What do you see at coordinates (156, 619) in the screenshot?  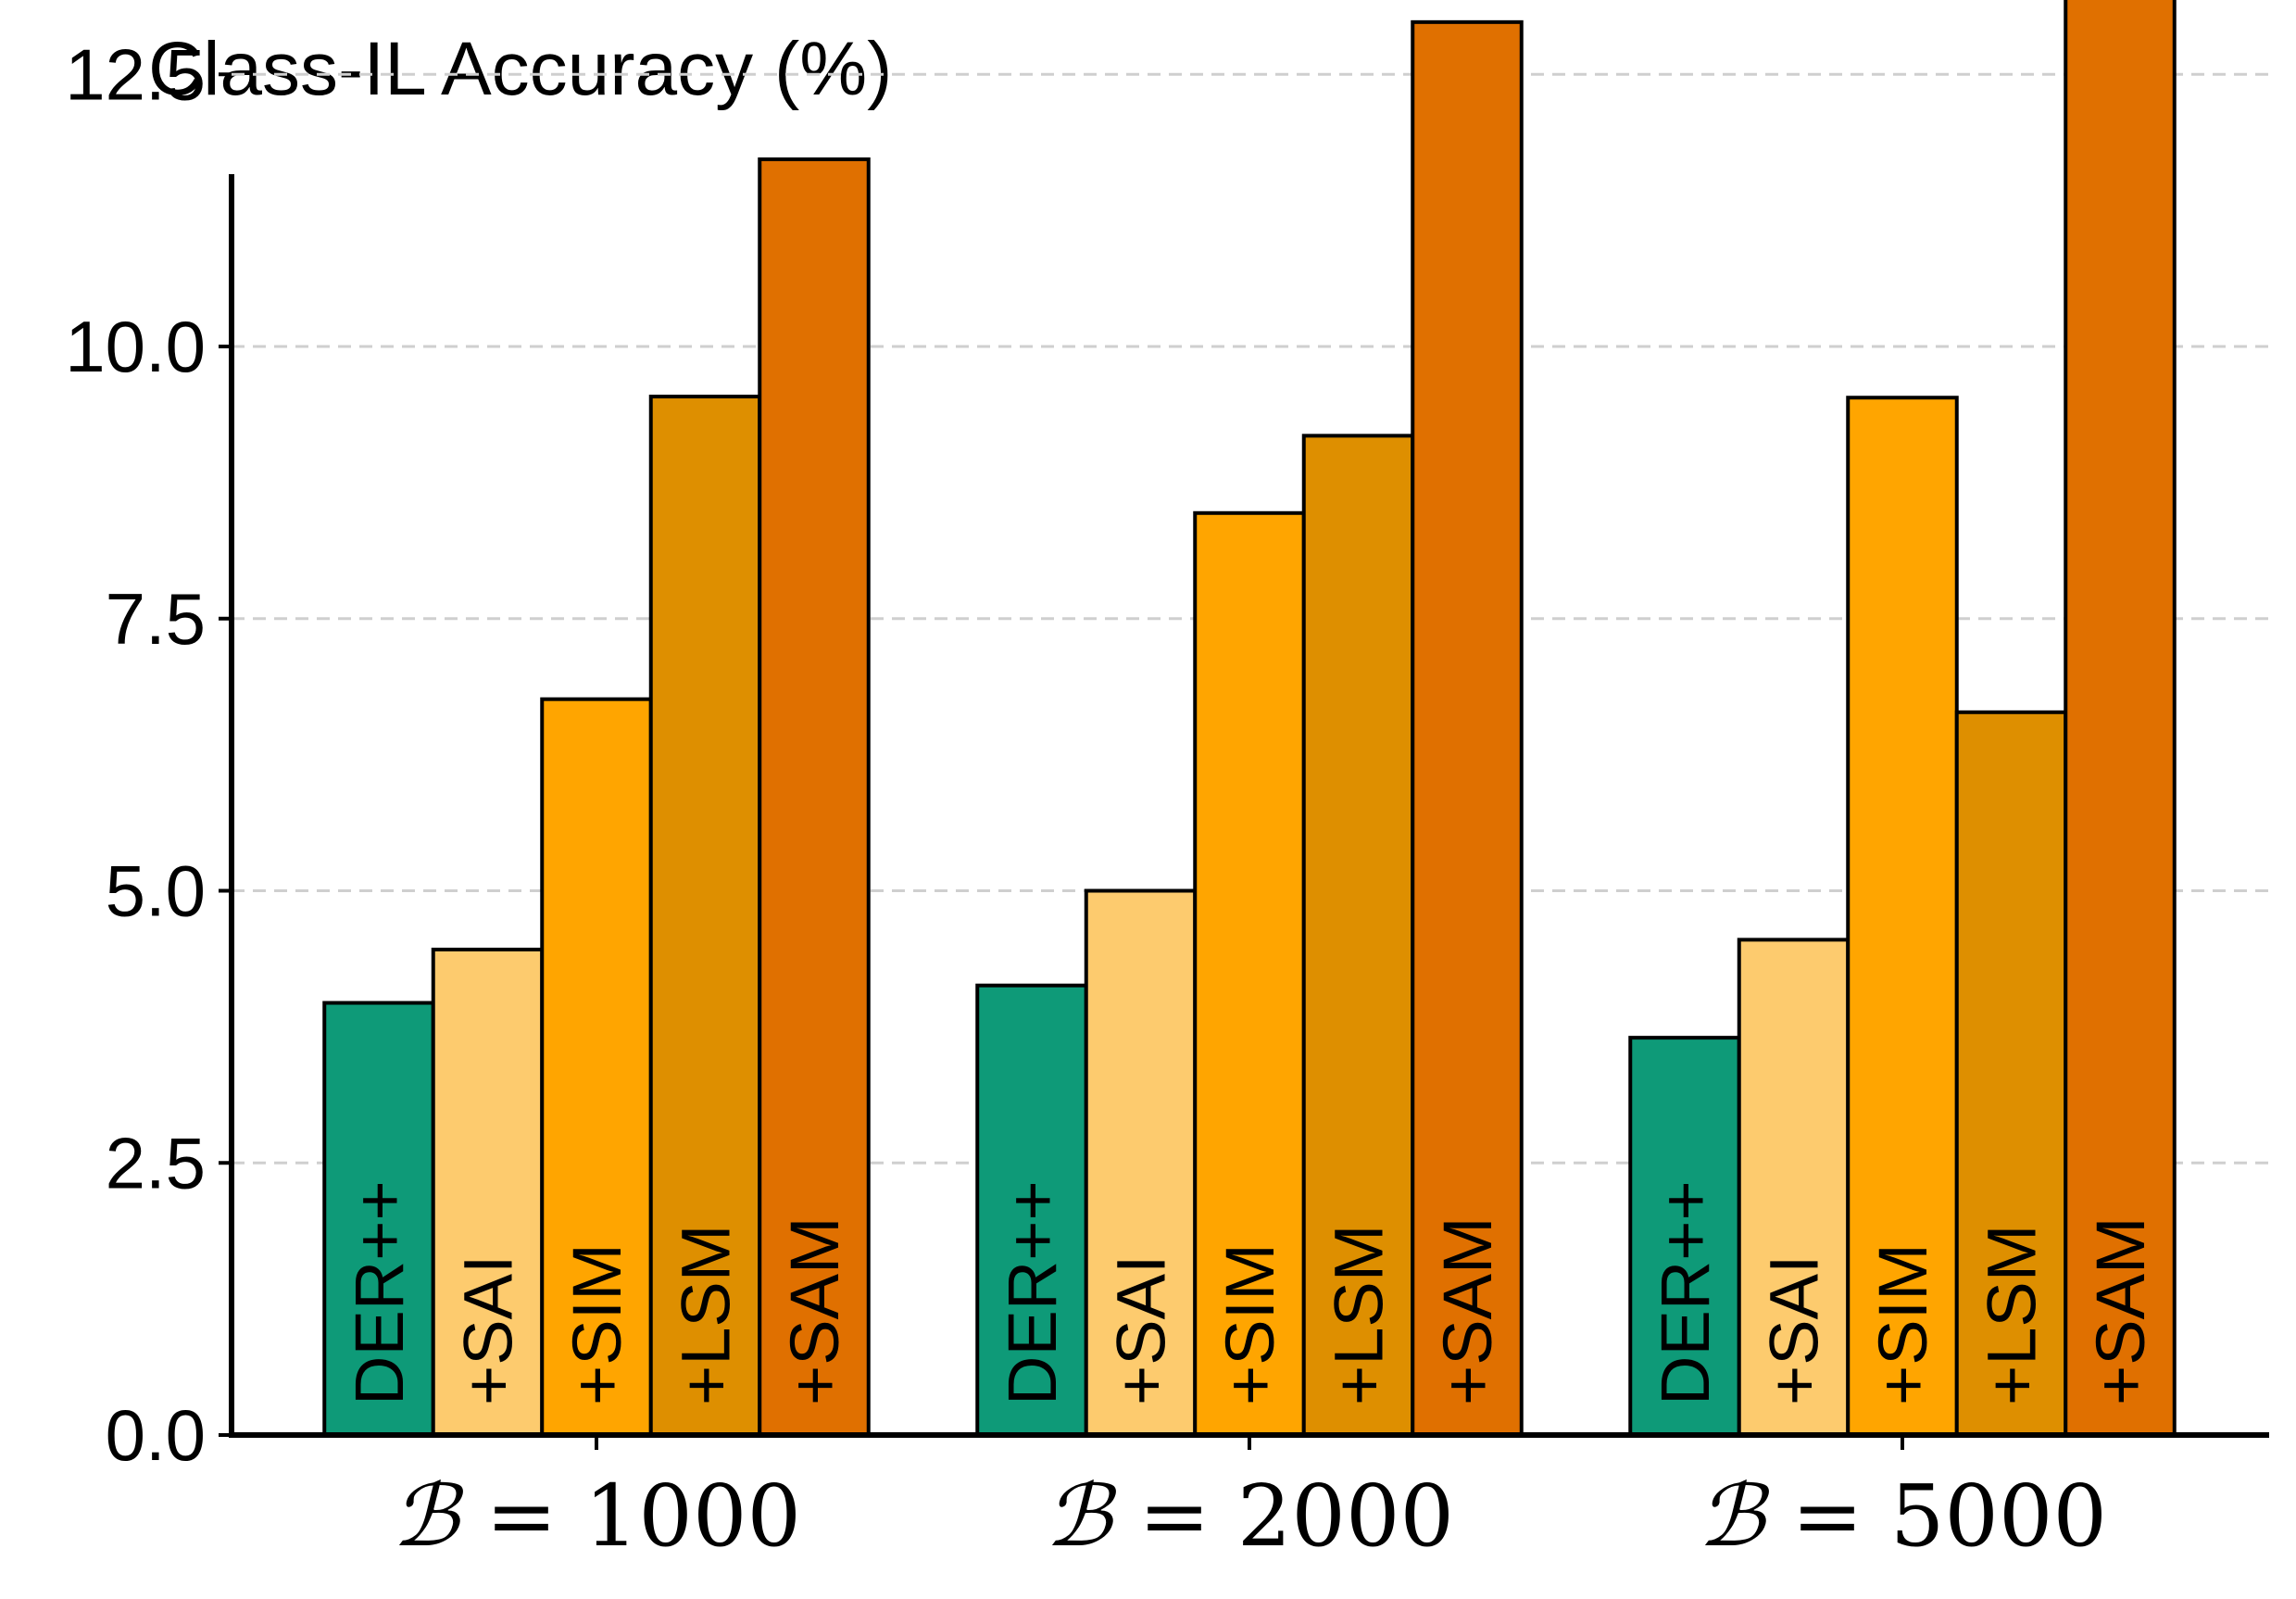 I see `y-tick-label: 7.5` at bounding box center [156, 619].